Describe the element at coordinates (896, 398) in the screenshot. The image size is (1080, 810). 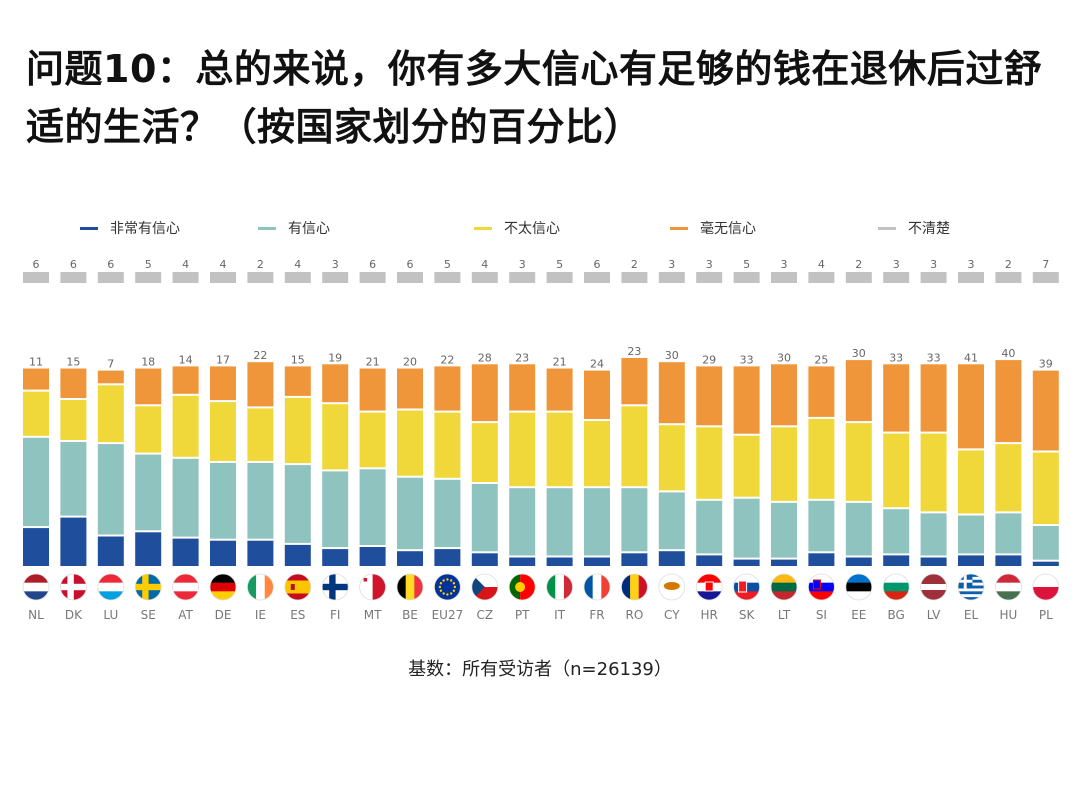
I see `bar-notatall-bg` at that location.